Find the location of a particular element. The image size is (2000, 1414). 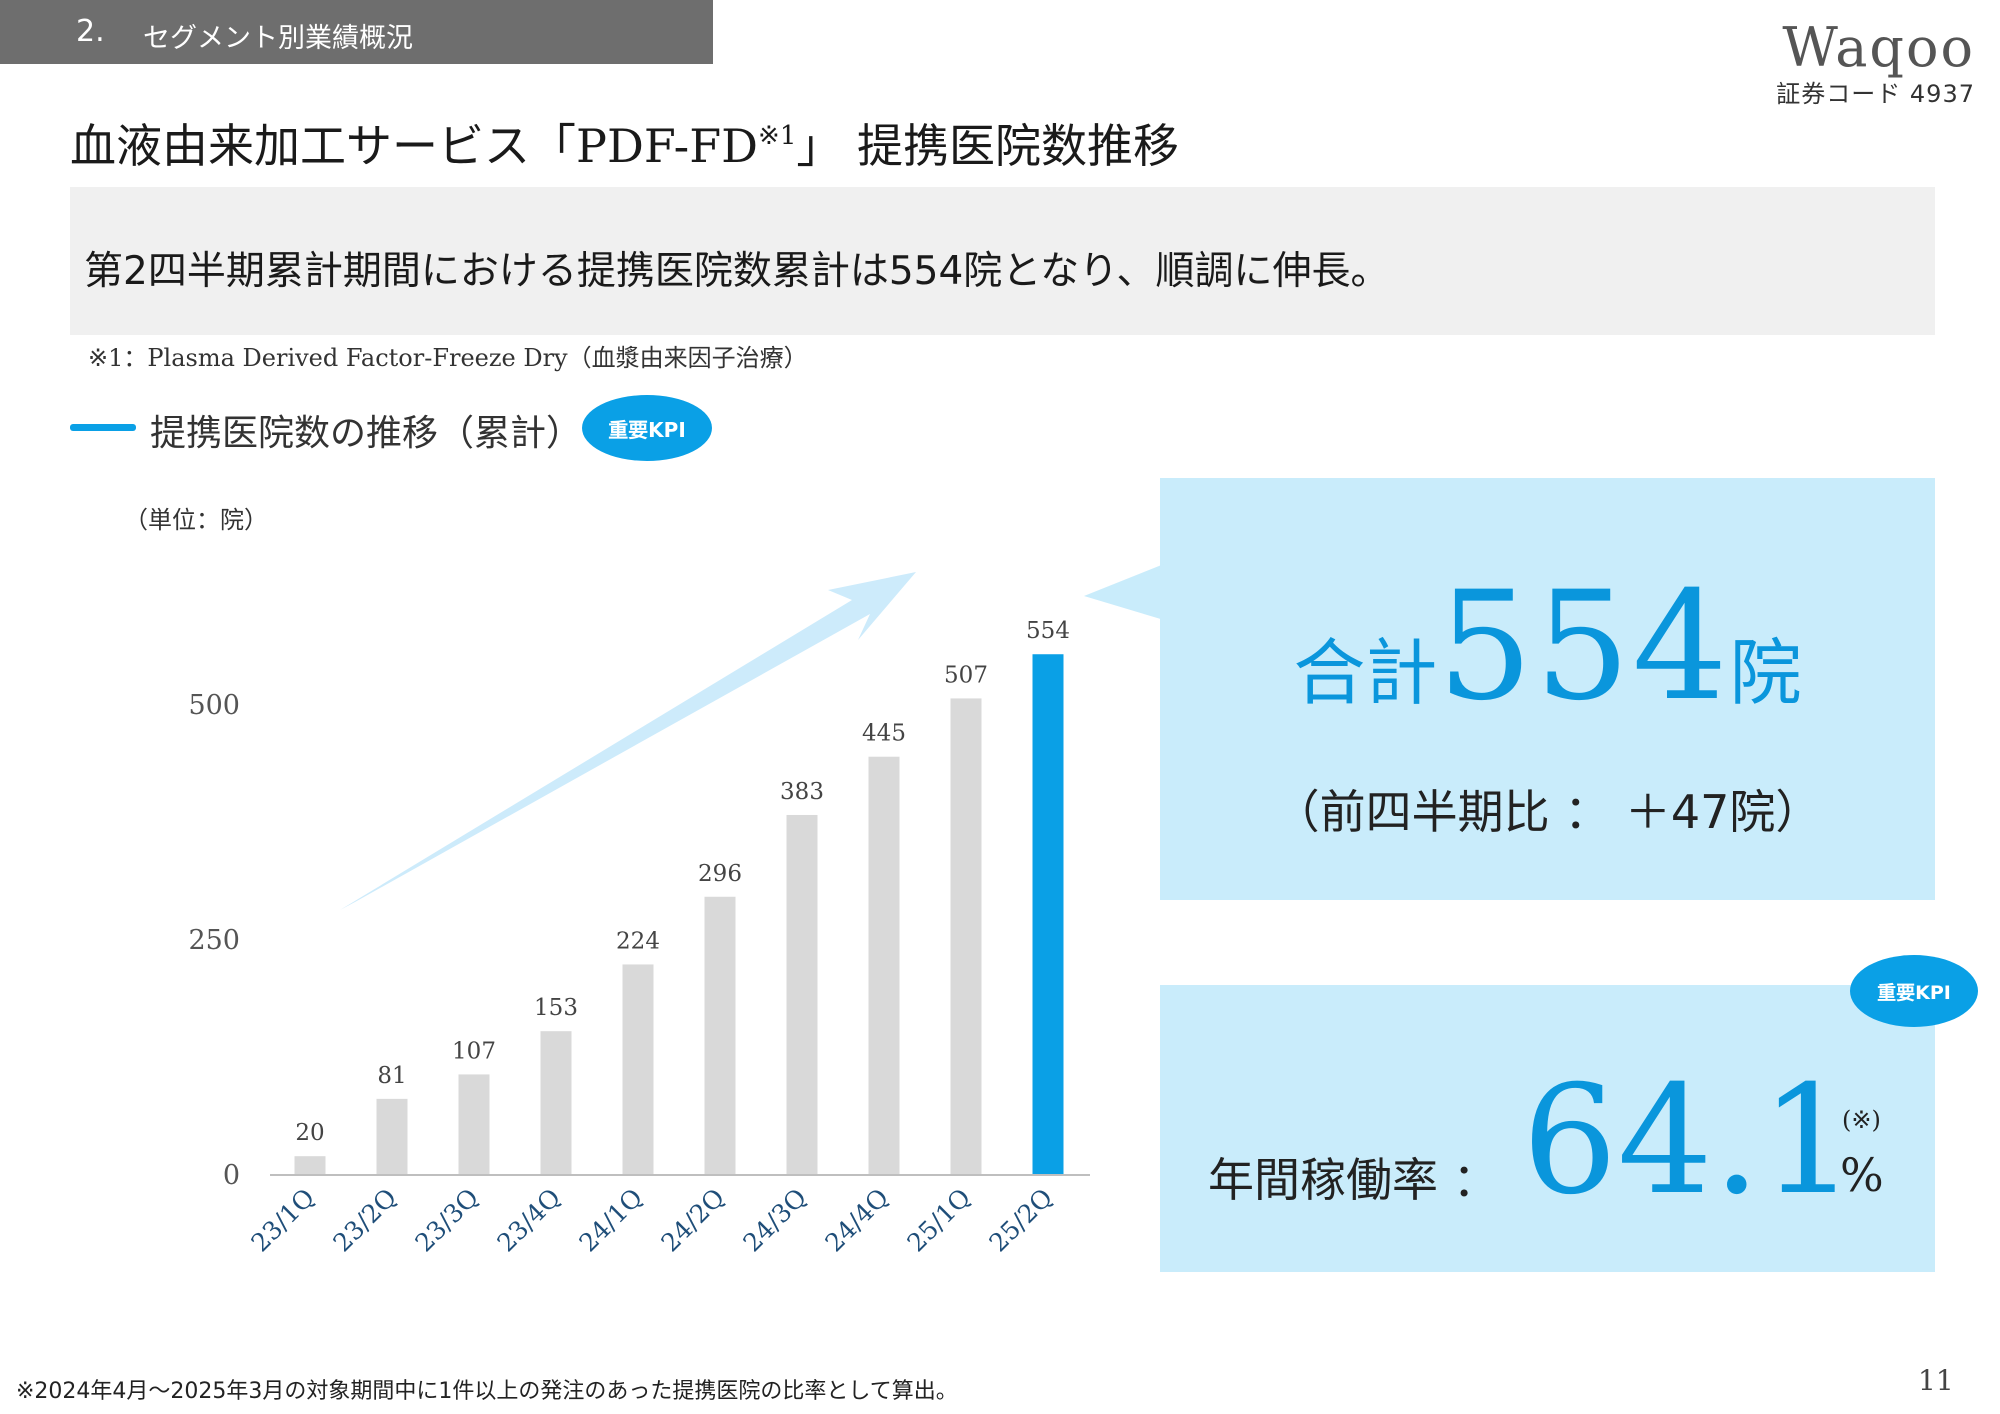

page-number: 11 is located at coordinates (1936, 1380).